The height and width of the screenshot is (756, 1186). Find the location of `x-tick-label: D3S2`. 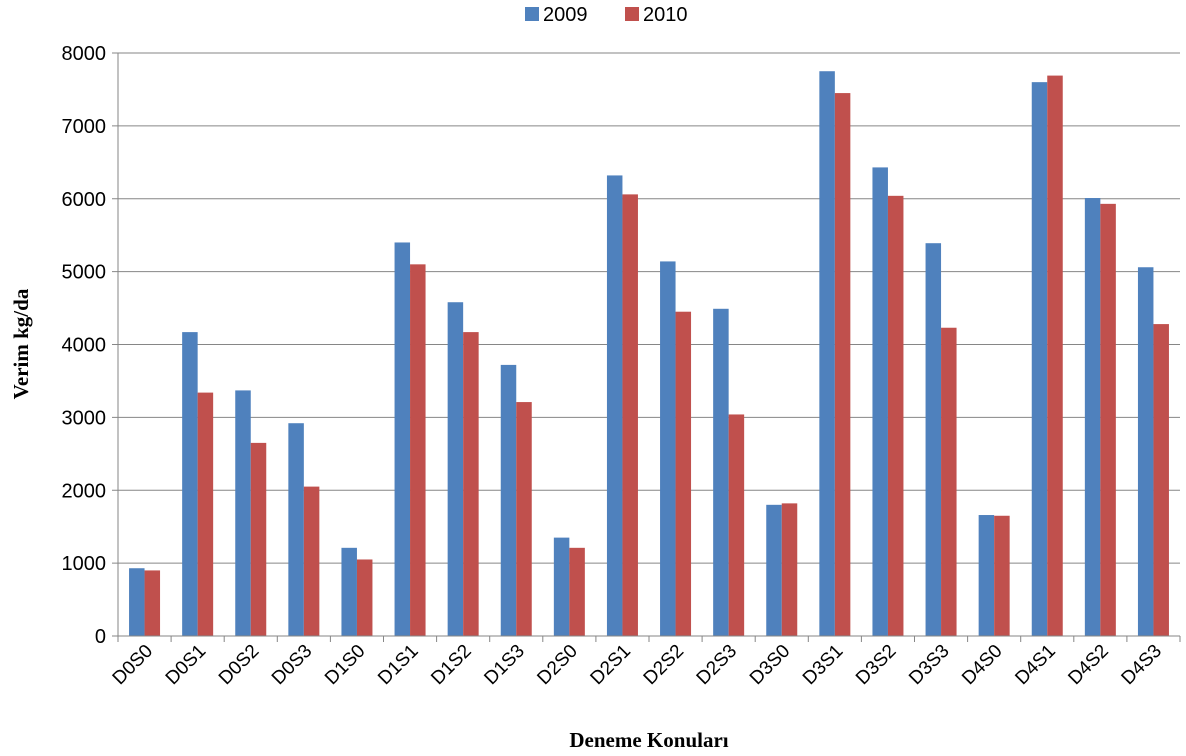

x-tick-label: D3S2 is located at coordinates (876, 665).